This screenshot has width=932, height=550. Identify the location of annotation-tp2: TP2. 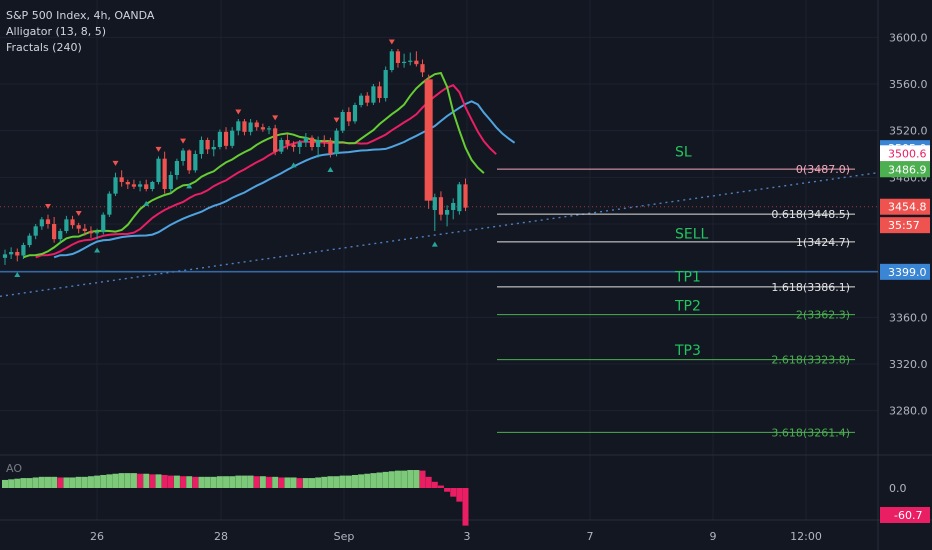
(687, 307).